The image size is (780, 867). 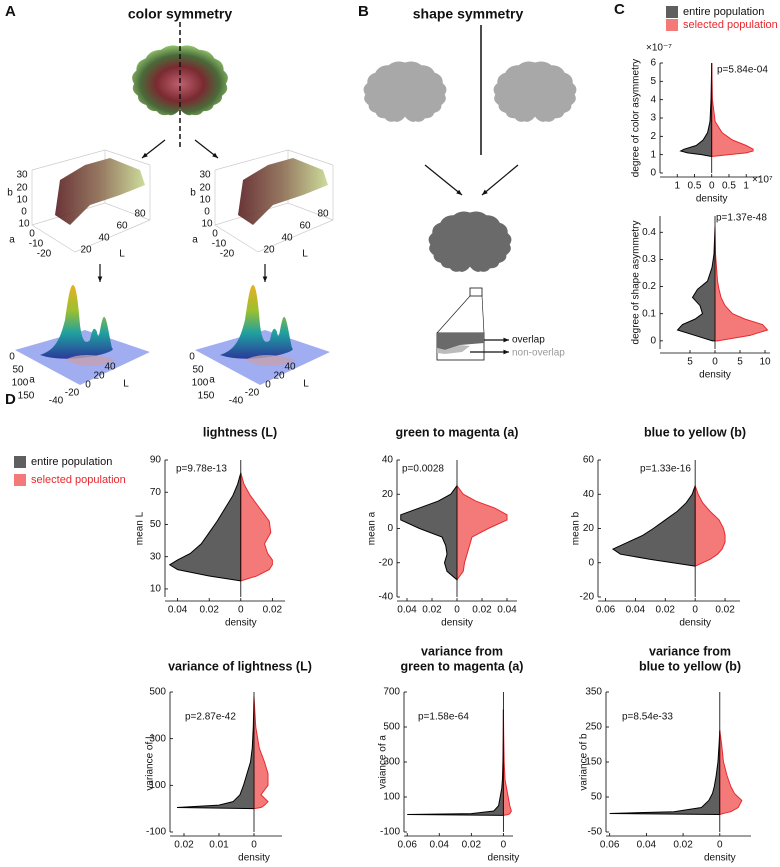 I want to click on y-tick-label: 100, so click(x=157, y=785).